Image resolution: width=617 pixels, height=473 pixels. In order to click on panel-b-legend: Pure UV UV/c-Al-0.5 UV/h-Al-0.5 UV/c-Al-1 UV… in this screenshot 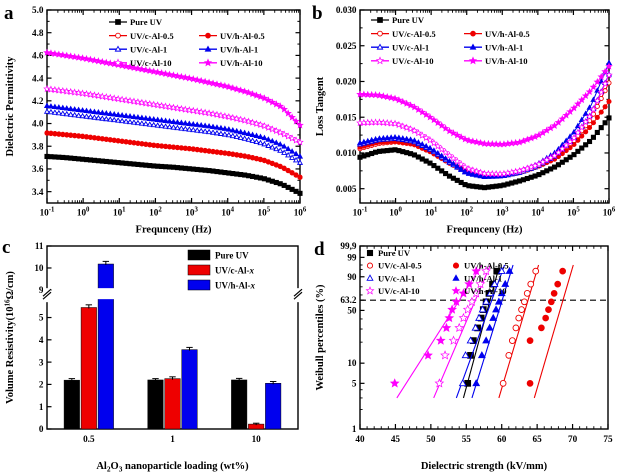, I will do `click(450, 40)`.